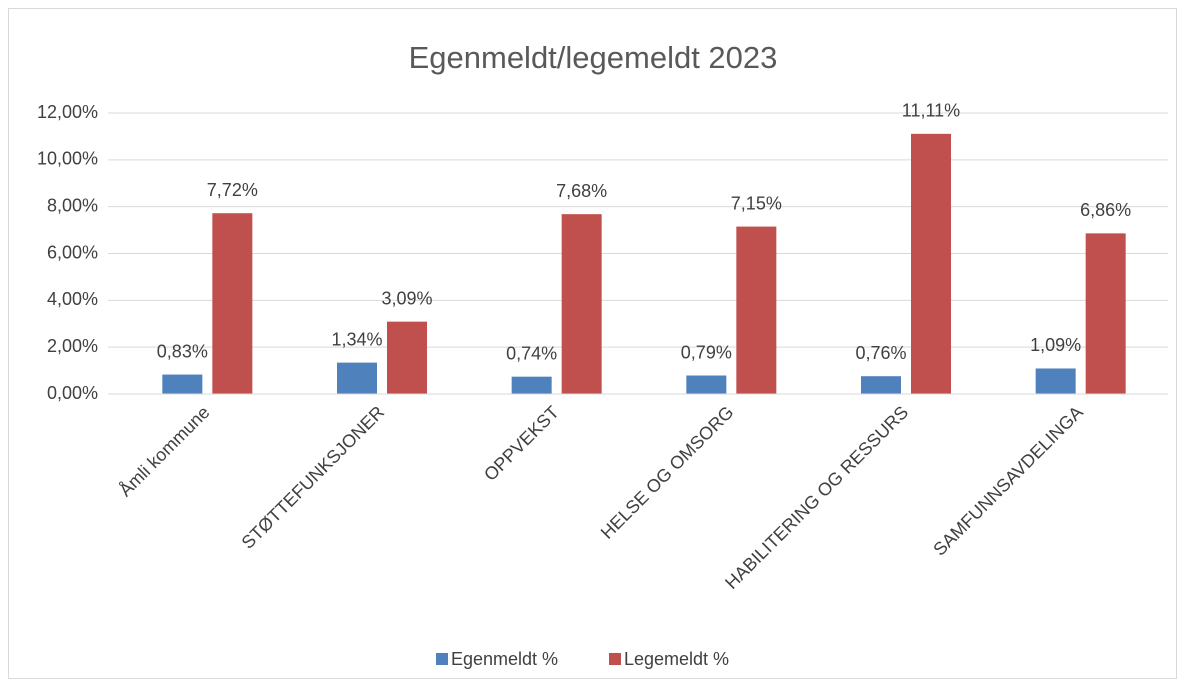 Image resolution: width=1186 pixels, height=693 pixels. Describe the element at coordinates (72, 205) in the screenshot. I see `y-tick-label: 8,00%` at that location.